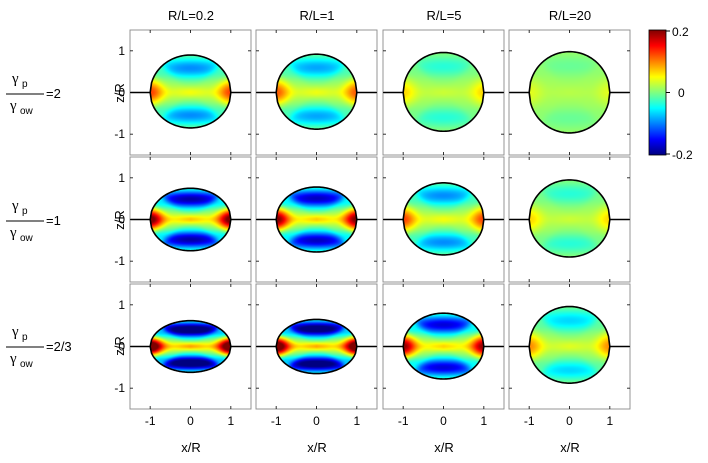 The height and width of the screenshot is (463, 708). I want to click on xtick-label-c3-1: 0, so click(569, 421).